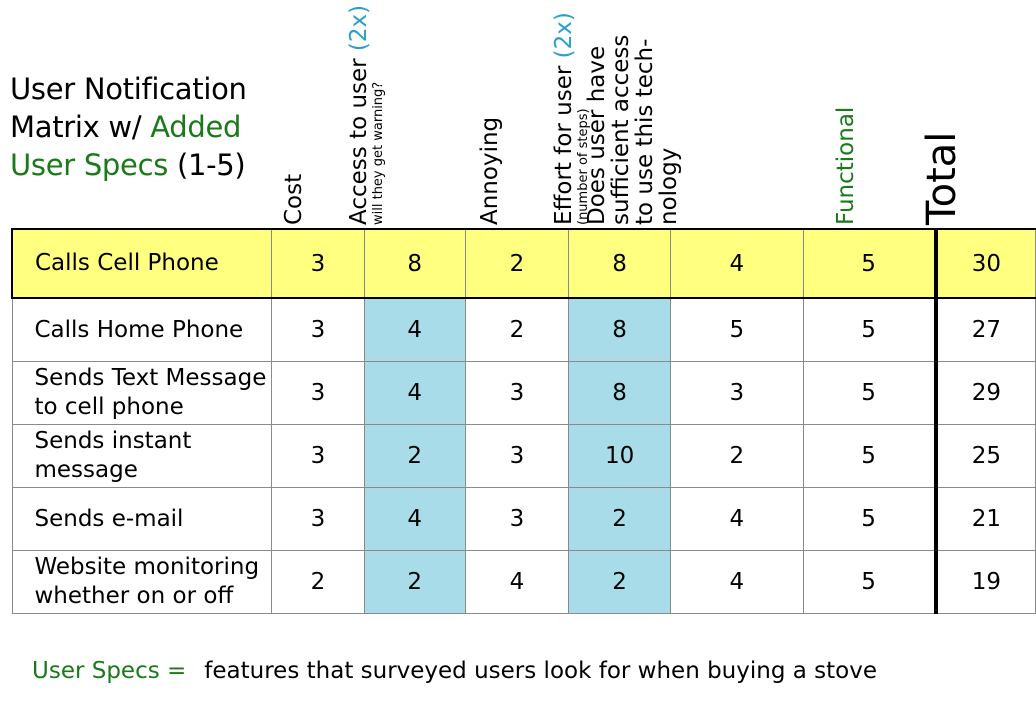 This screenshot has width=1036, height=712. I want to click on header-access-main: Access to user, so click(359, 138).